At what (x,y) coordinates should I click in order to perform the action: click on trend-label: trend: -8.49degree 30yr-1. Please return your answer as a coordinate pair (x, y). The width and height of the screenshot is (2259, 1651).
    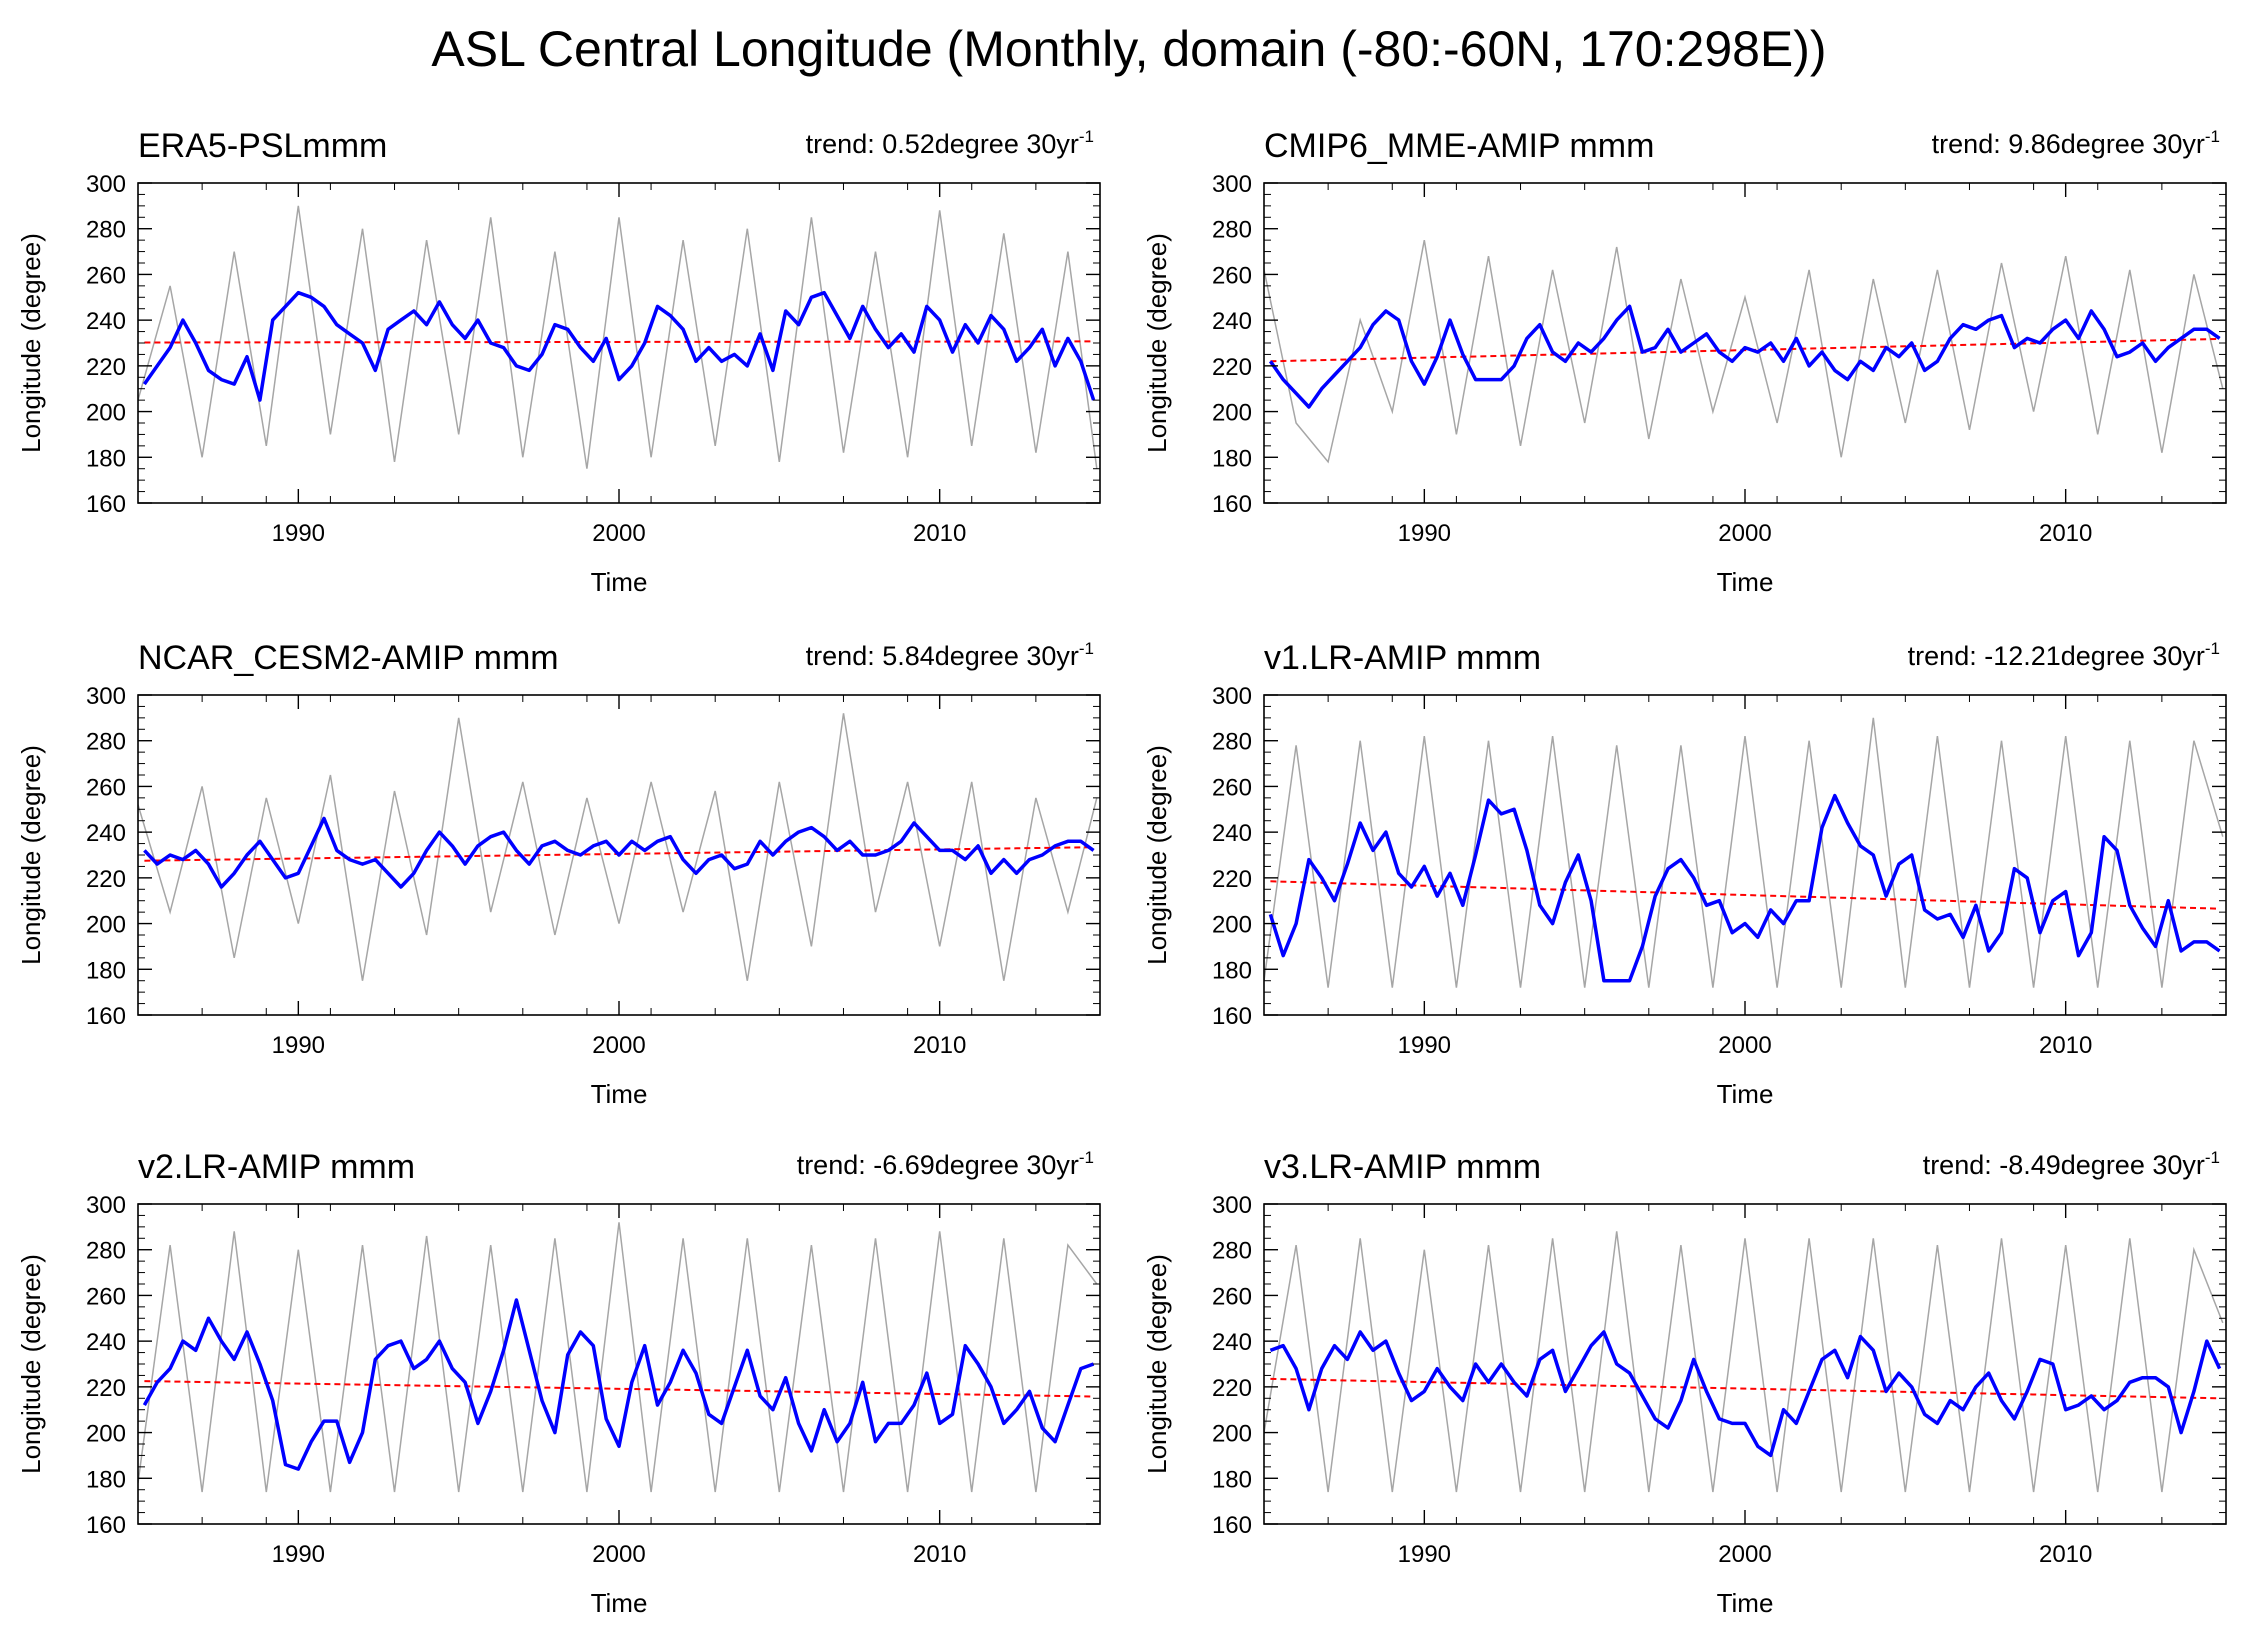
    Looking at the image, I should click on (2071, 1164).